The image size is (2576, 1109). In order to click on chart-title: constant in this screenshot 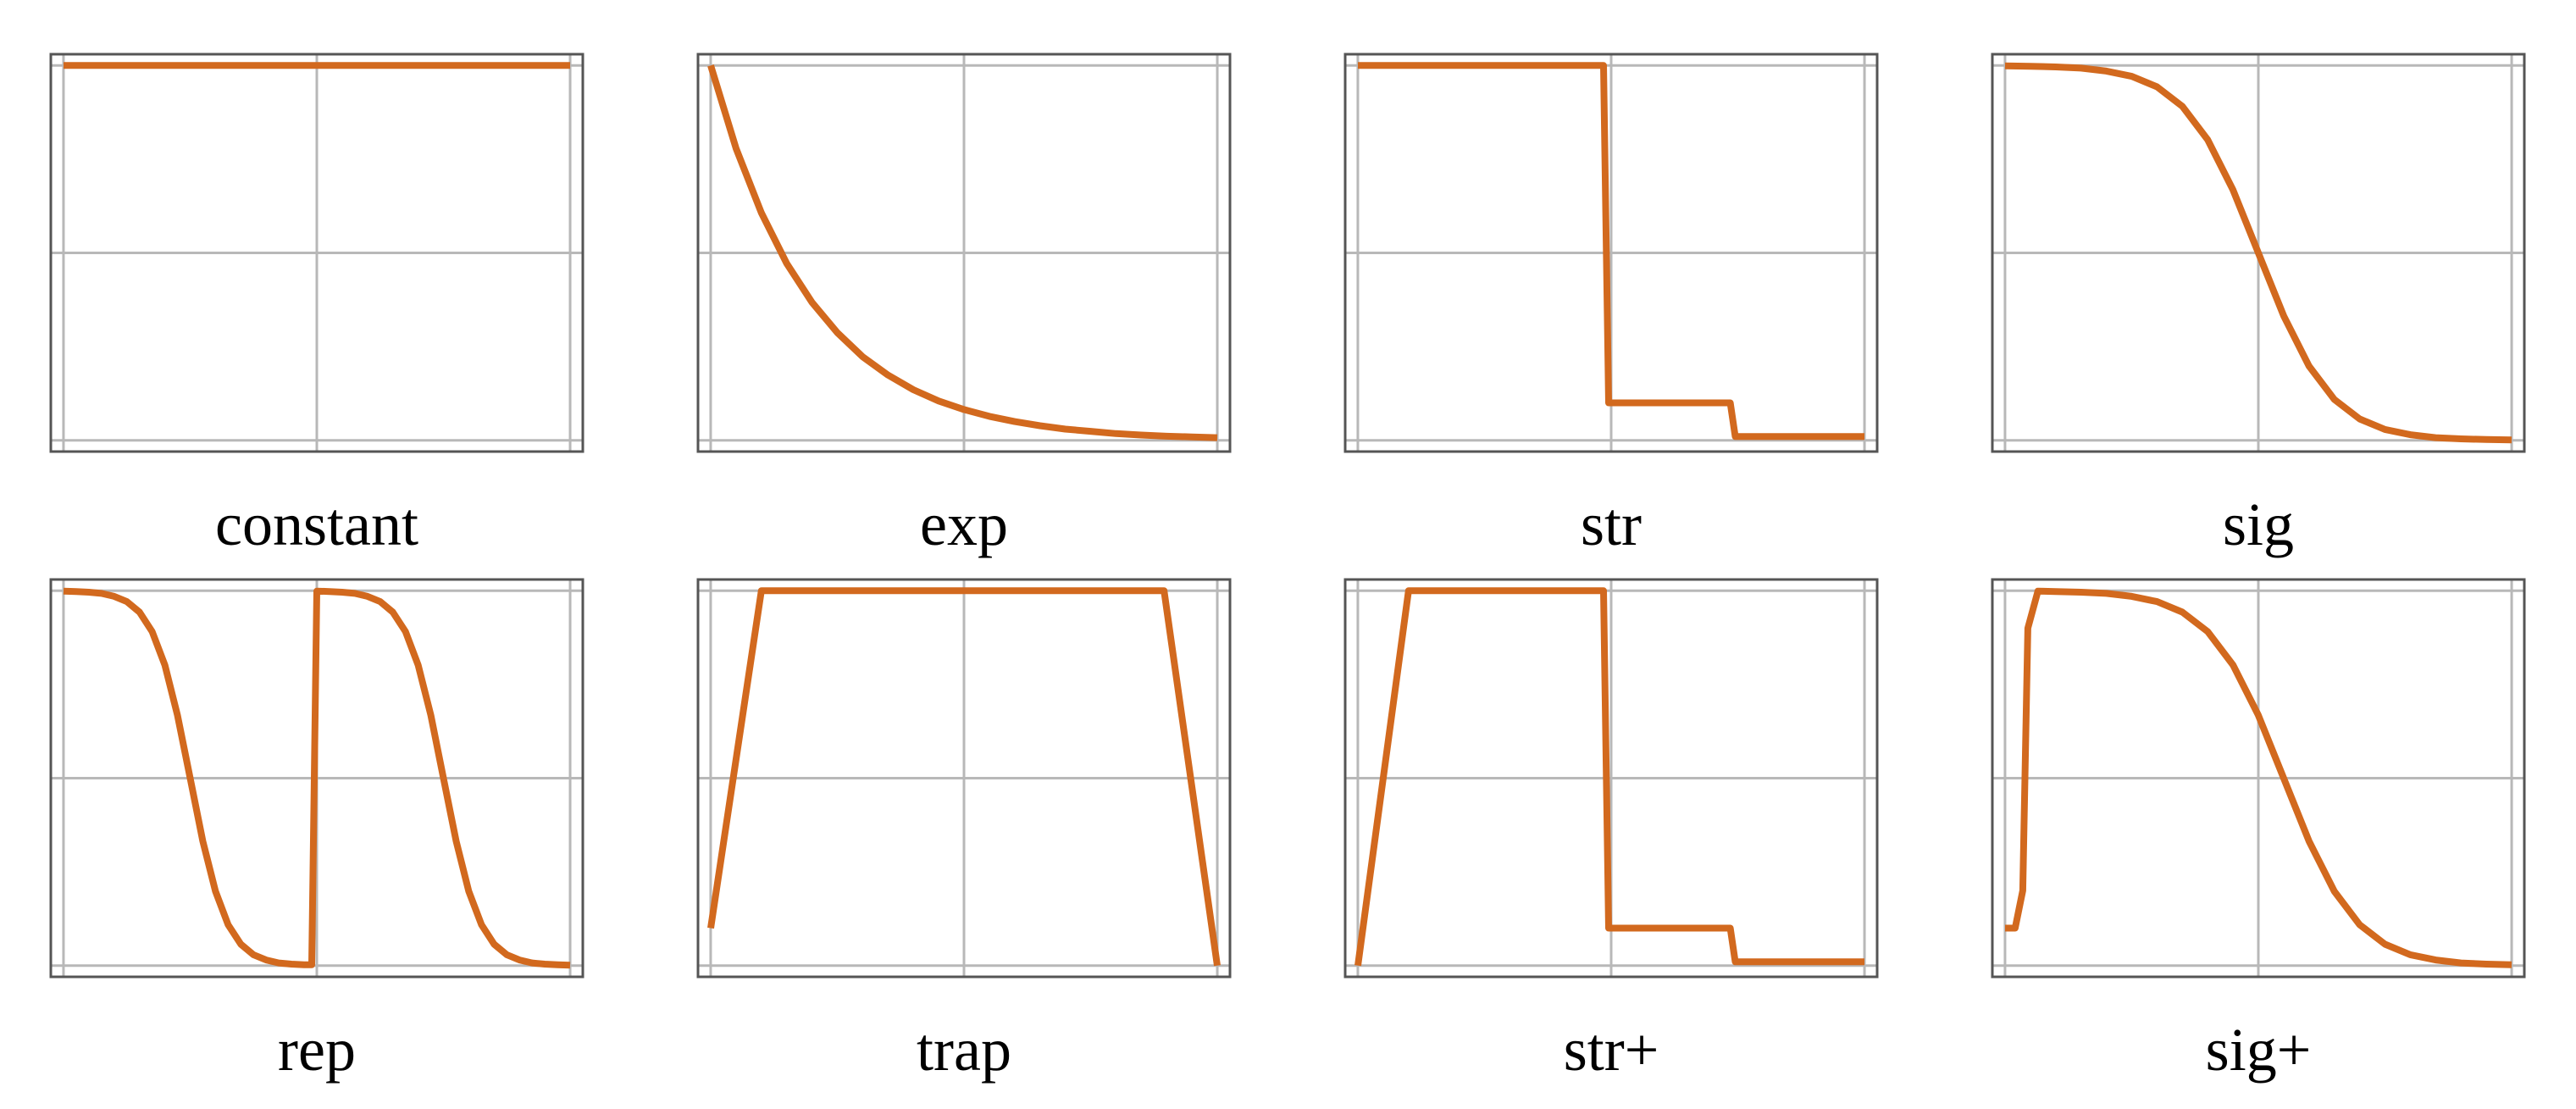, I will do `click(316, 525)`.